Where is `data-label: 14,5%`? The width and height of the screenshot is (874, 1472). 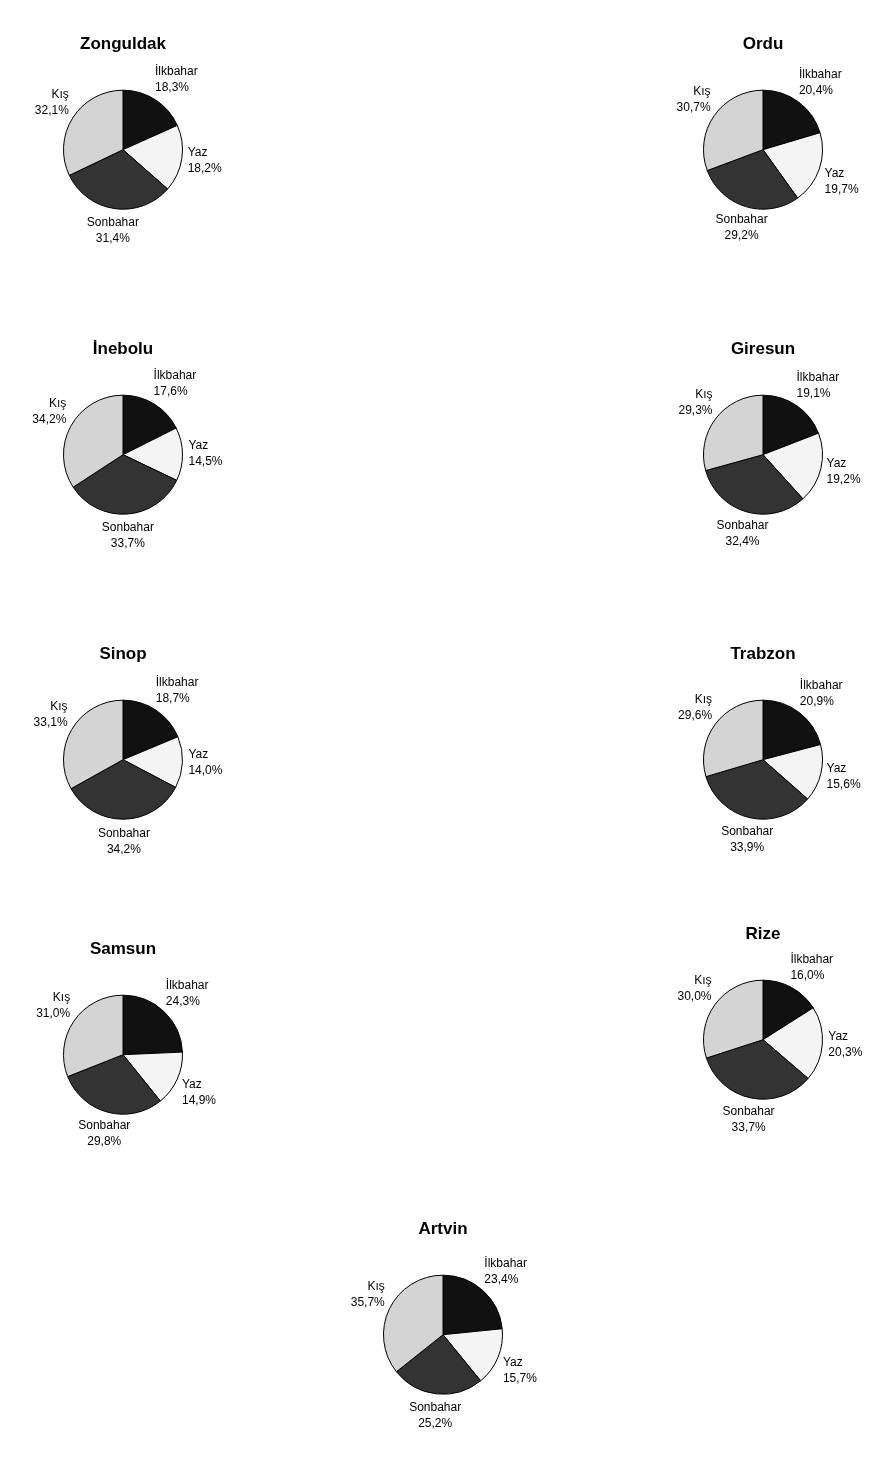 data-label: 14,5% is located at coordinates (205, 461).